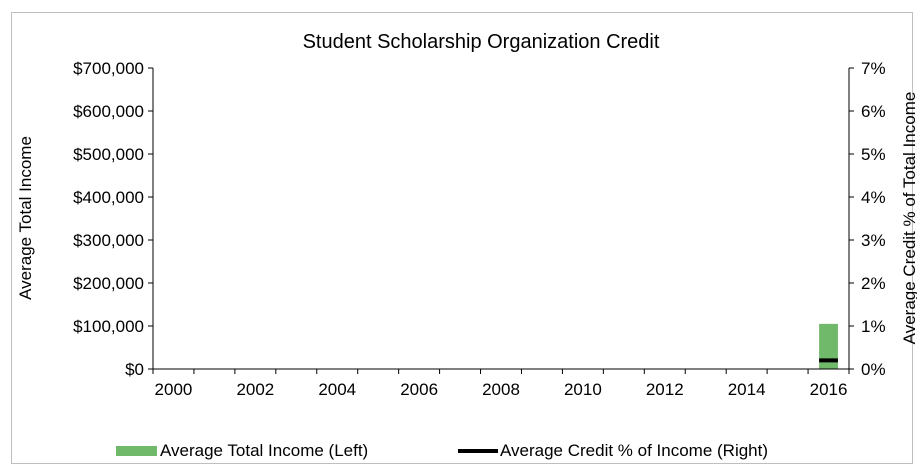 Image resolution: width=917 pixels, height=464 pixels. What do you see at coordinates (255, 389) in the screenshot?
I see `x-tick-label: 2002` at bounding box center [255, 389].